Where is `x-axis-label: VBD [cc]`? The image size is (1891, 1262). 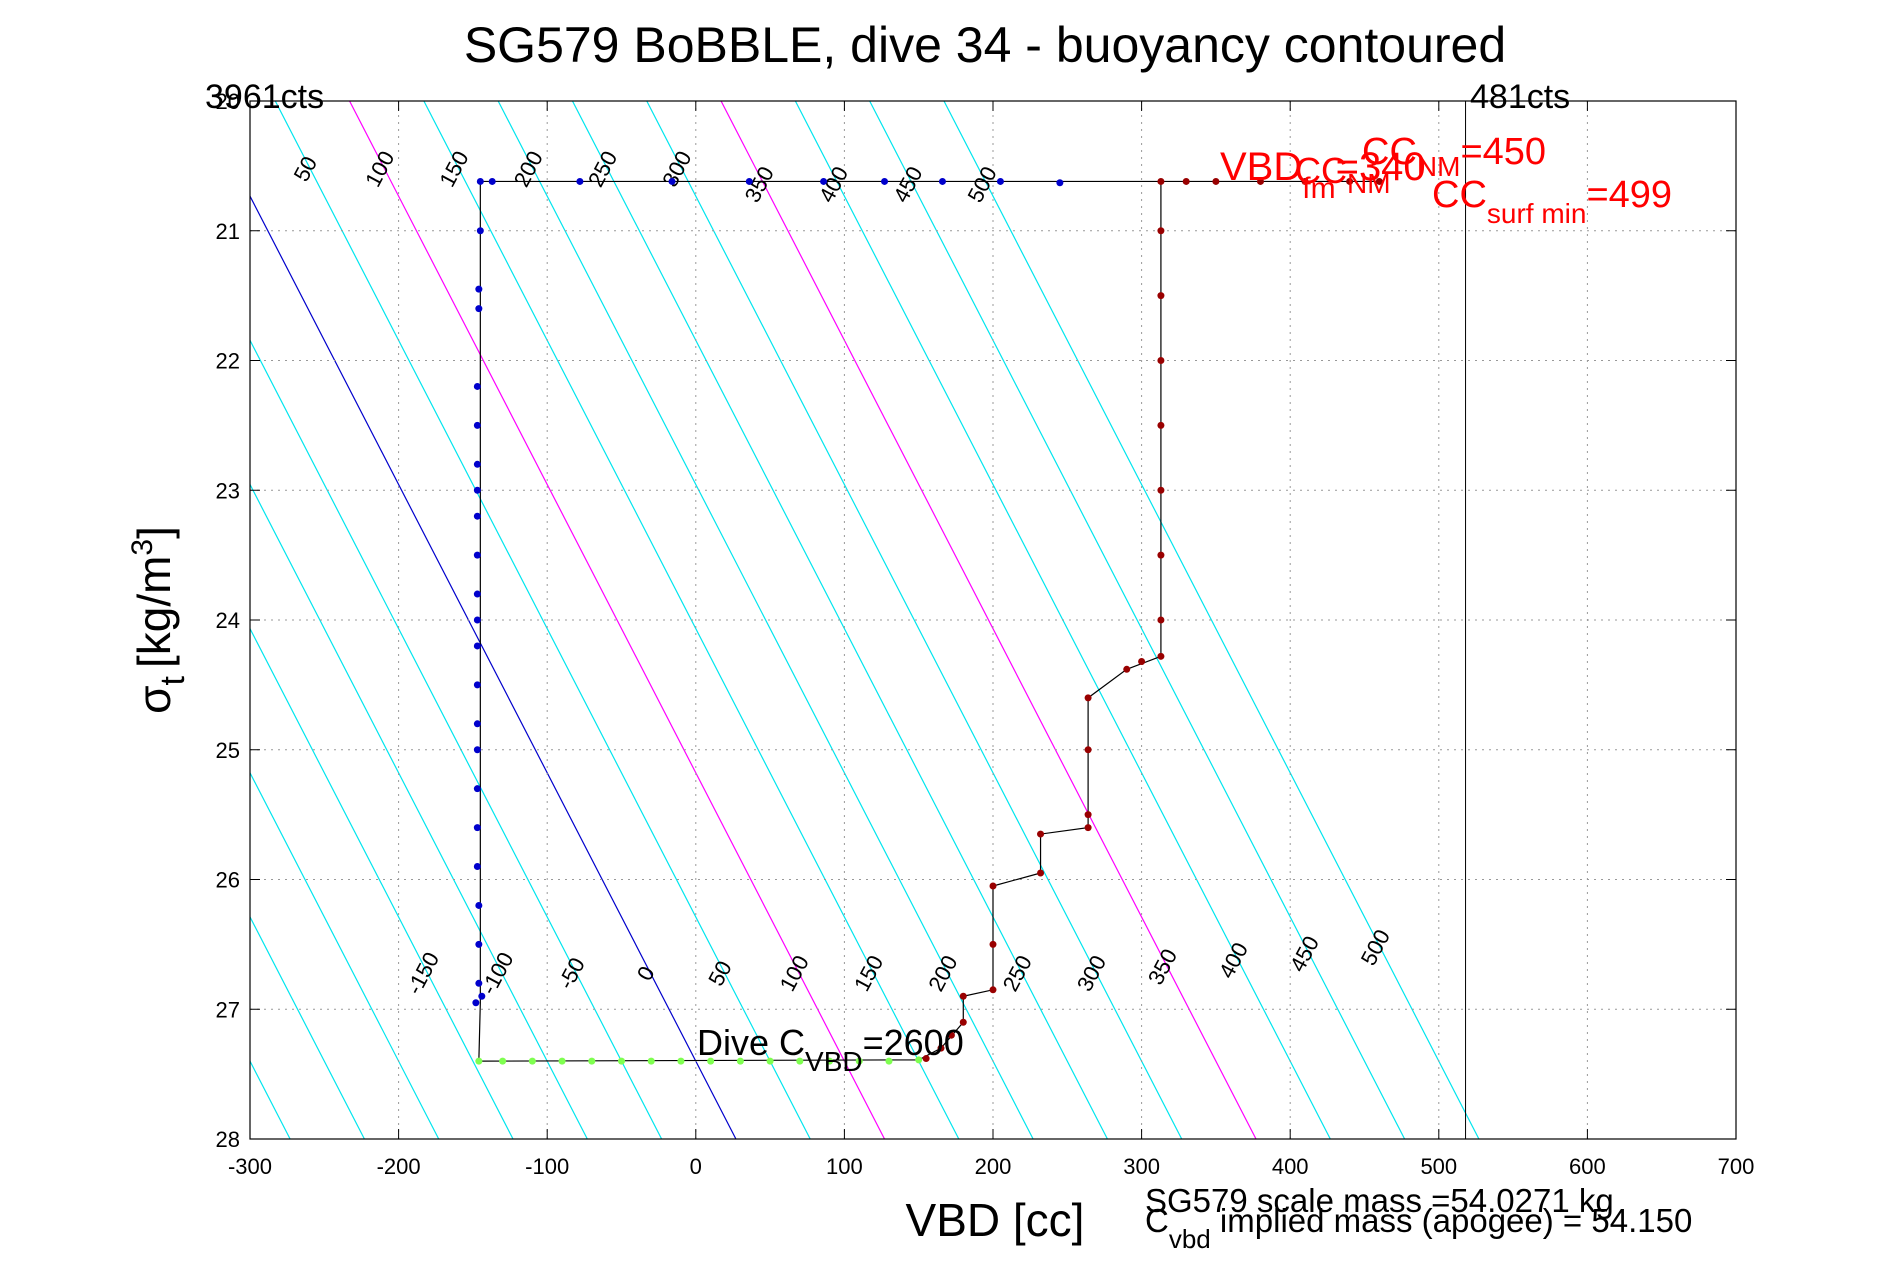 x-axis-label: VBD [cc] is located at coordinates (995, 1220).